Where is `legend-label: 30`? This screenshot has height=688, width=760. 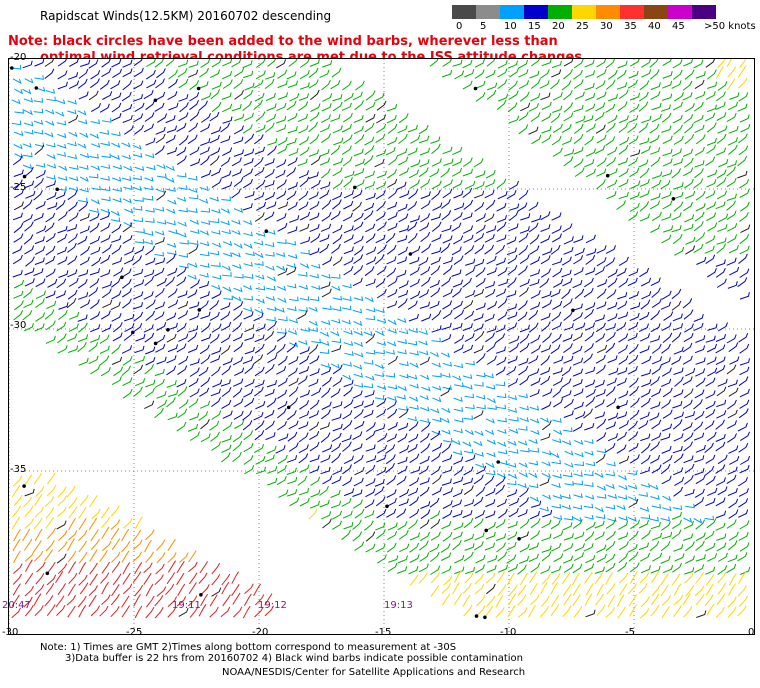 legend-label: 30 is located at coordinates (606, 26).